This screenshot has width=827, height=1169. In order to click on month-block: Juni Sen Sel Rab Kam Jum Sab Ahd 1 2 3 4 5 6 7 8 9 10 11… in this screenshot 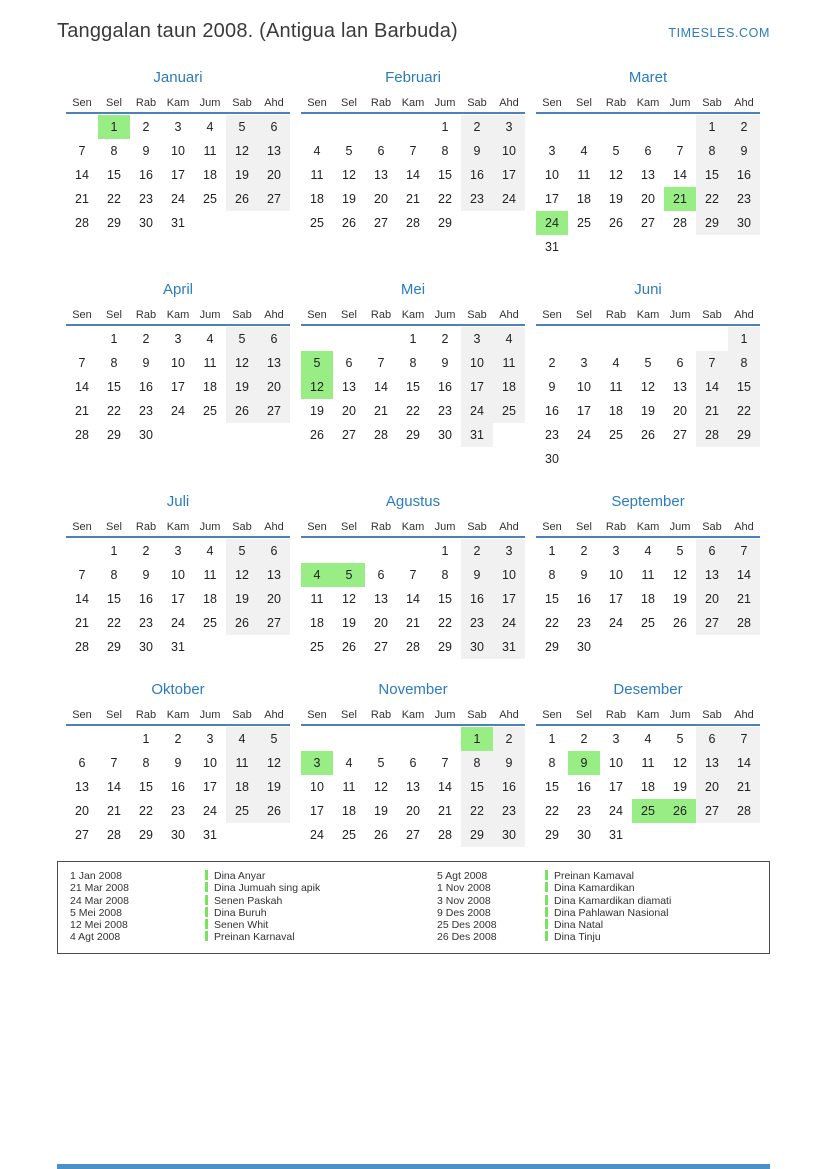, I will do `click(648, 376)`.